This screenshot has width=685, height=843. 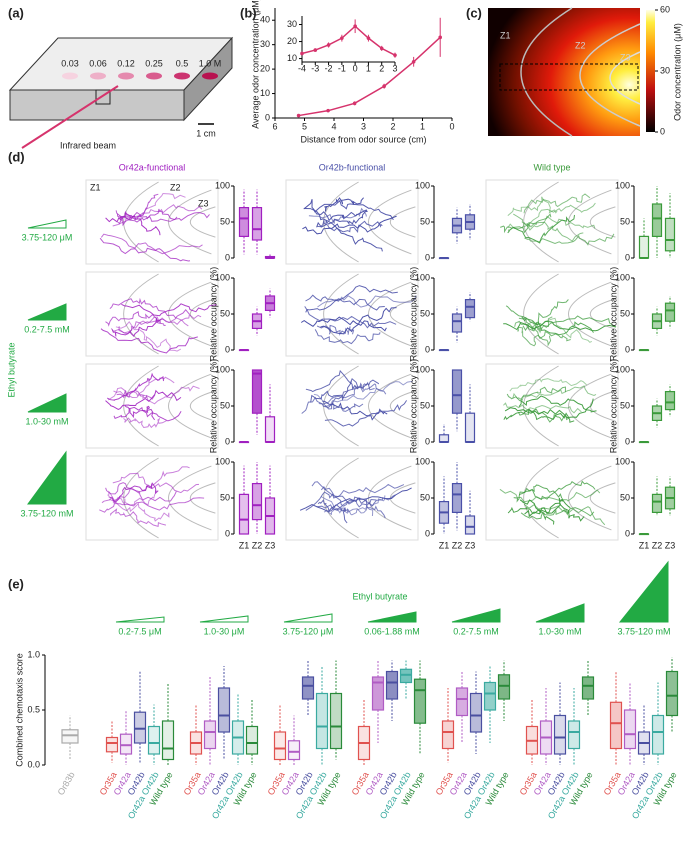 I want to click on well-label: 0.5, so click(x=182, y=63).